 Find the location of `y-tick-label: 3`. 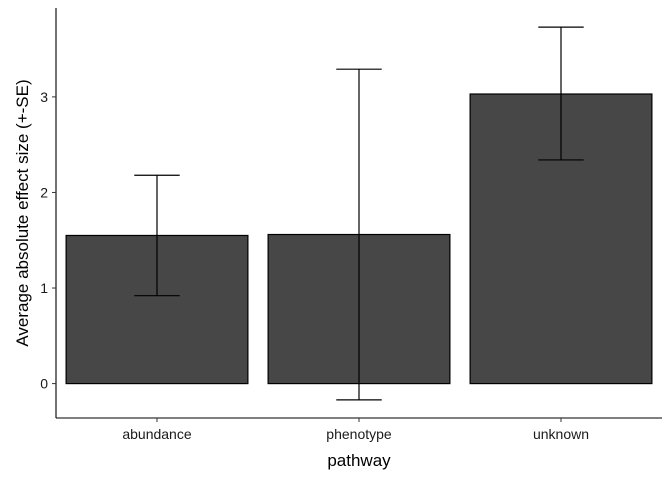

y-tick-label: 3 is located at coordinates (44, 97).